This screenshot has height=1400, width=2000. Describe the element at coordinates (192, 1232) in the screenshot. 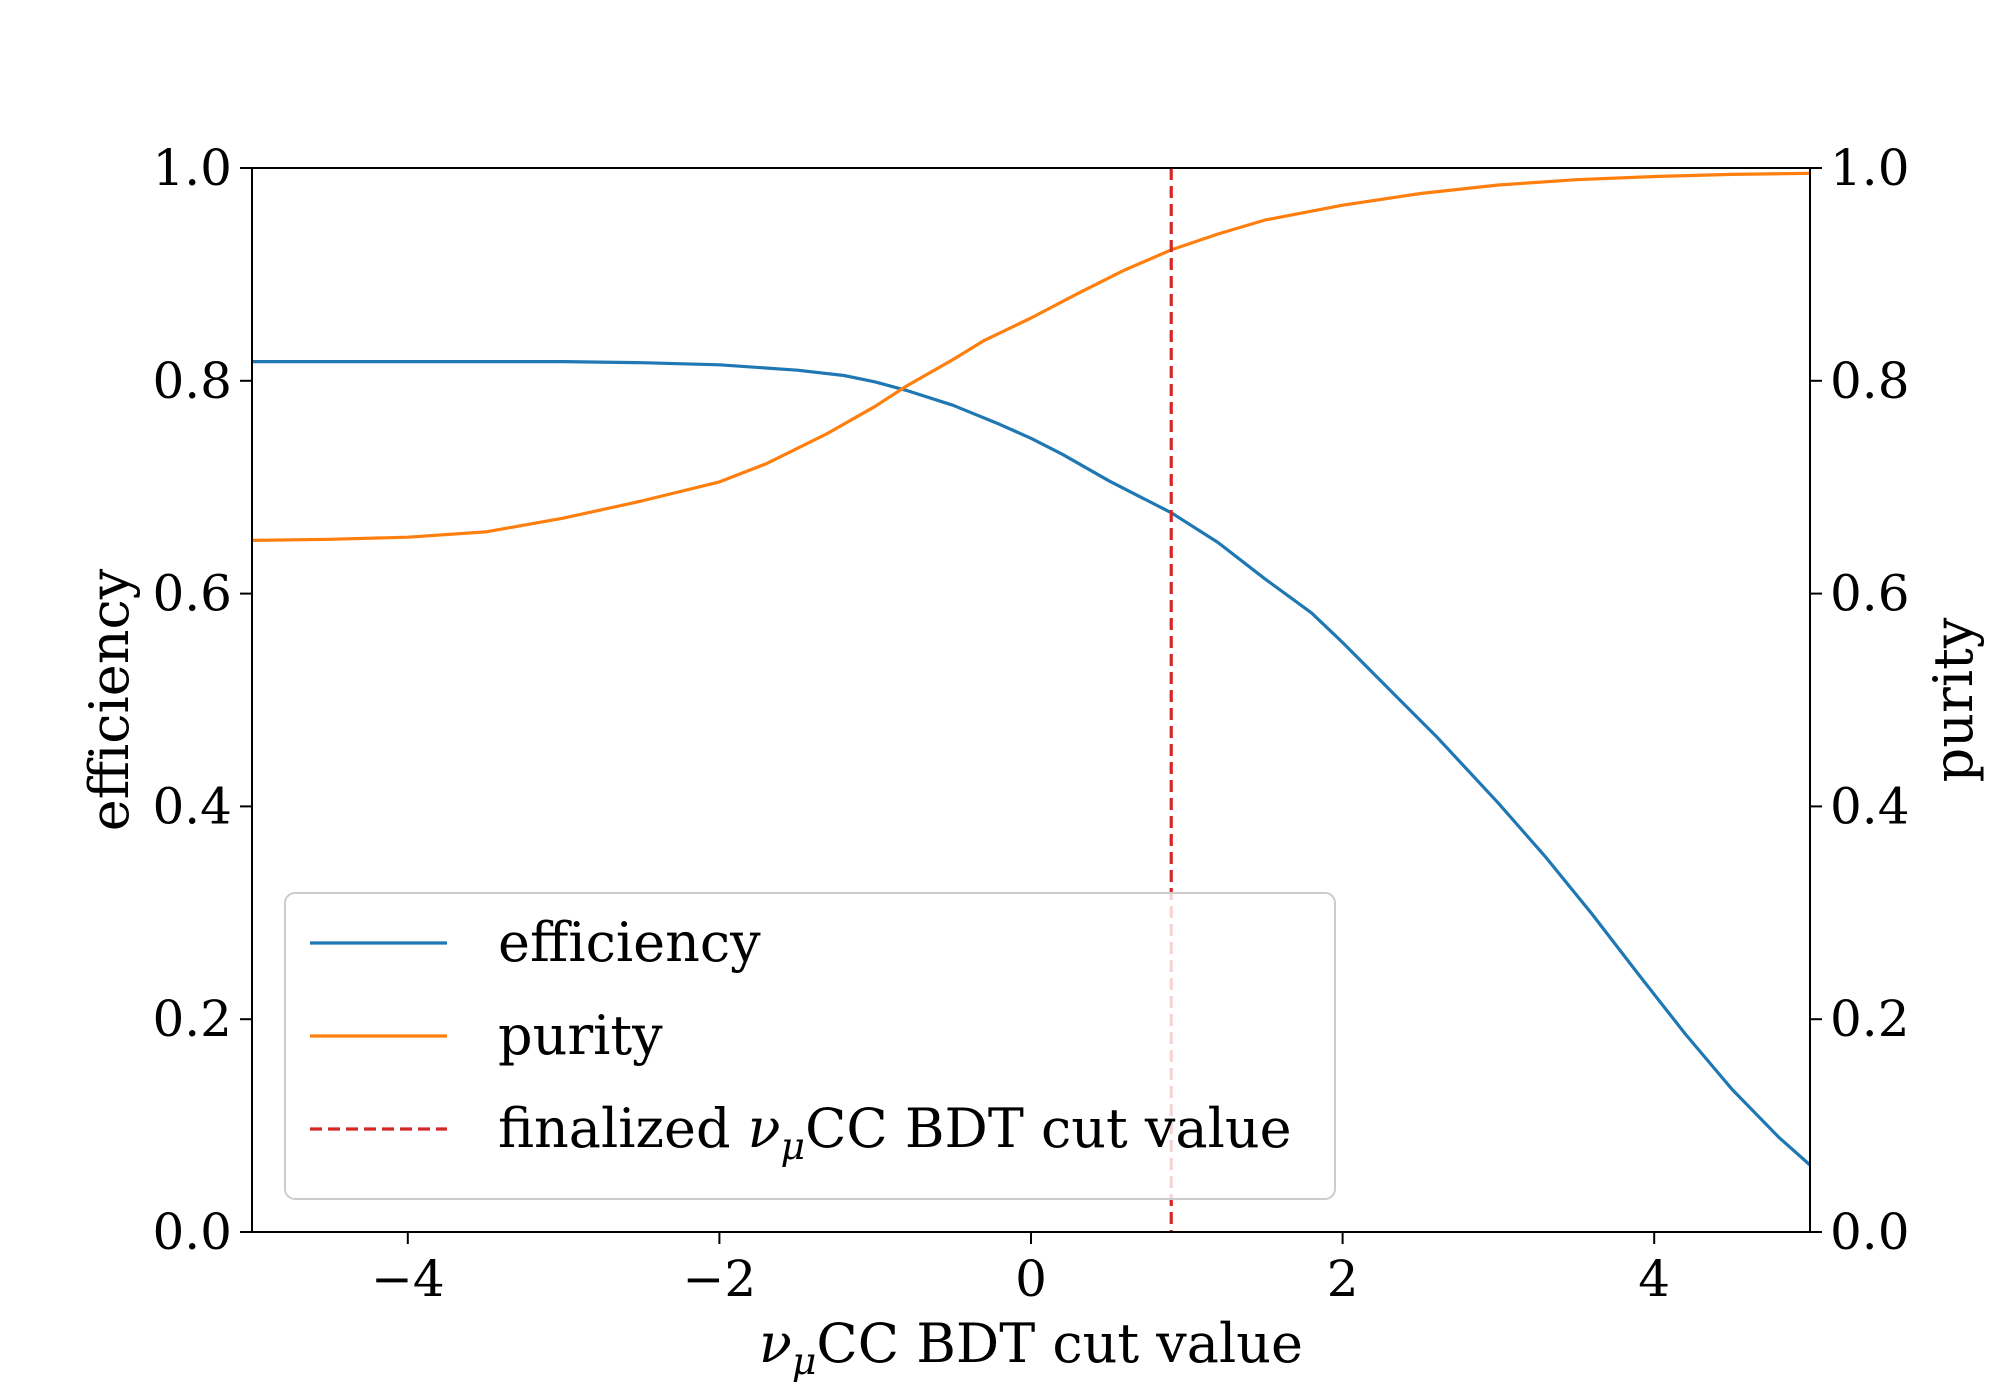

I see `y-tick-label-left: 0.0` at that location.